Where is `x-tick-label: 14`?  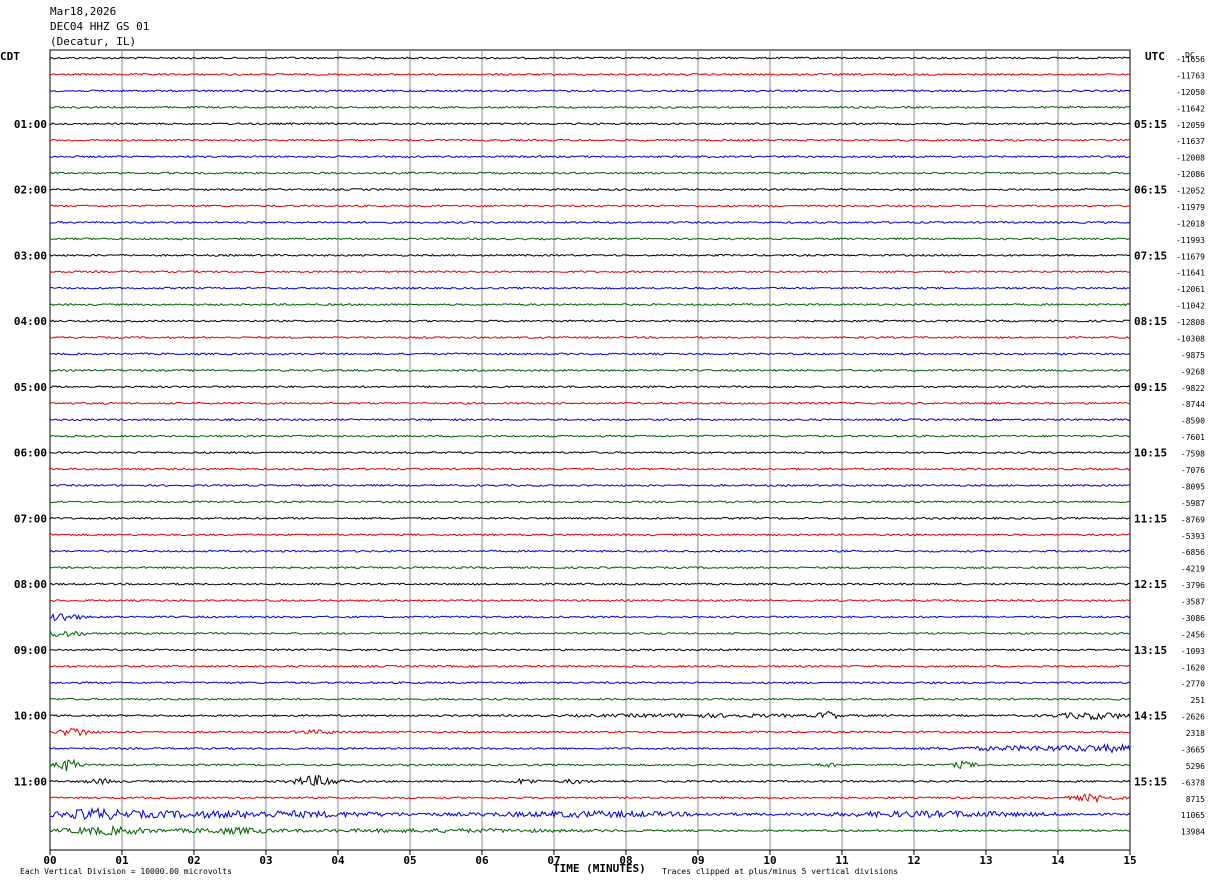
x-tick-label: 14 is located at coordinates (1058, 860).